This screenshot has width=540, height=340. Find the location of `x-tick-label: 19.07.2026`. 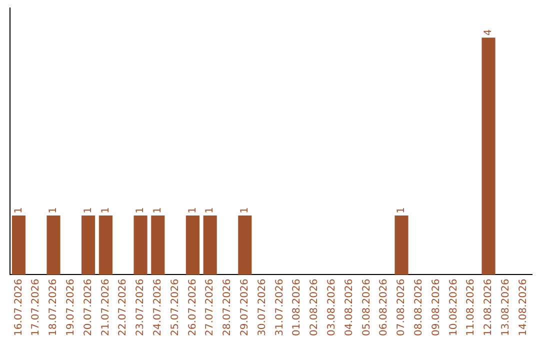

x-tick-label: 19.07.2026 is located at coordinates (70, 307).